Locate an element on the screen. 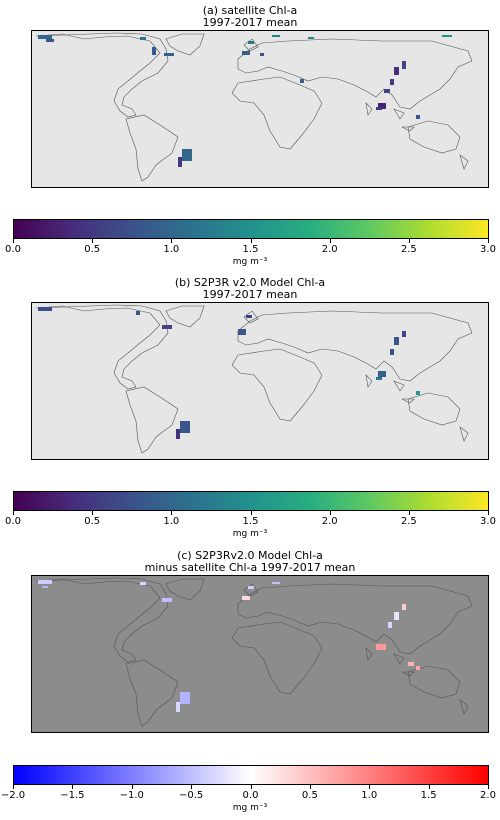  colorbar-tick-label: 0.5 is located at coordinates (309, 795).